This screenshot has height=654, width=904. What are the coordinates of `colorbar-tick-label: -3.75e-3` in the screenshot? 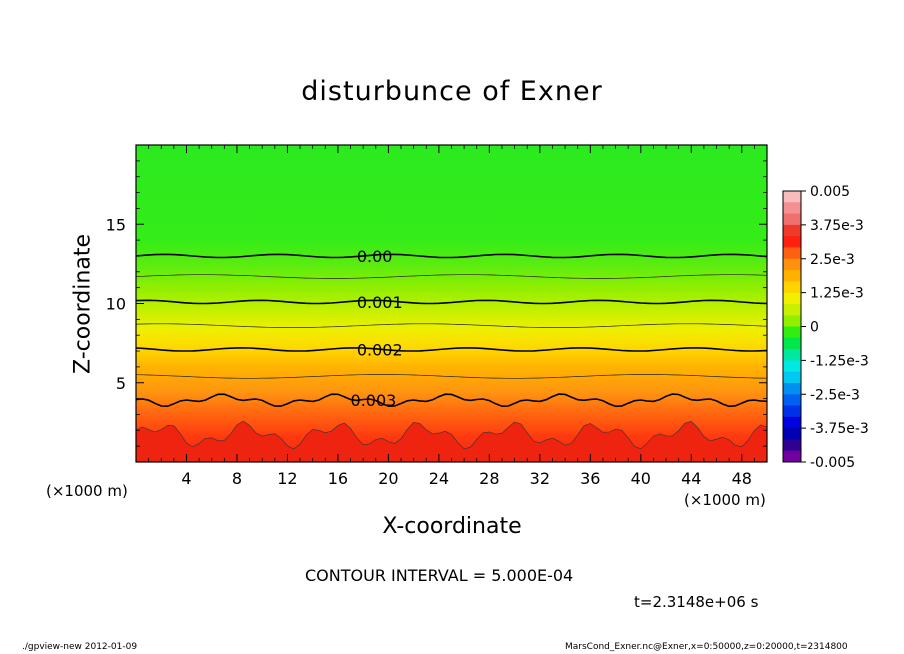 It's located at (839, 429).